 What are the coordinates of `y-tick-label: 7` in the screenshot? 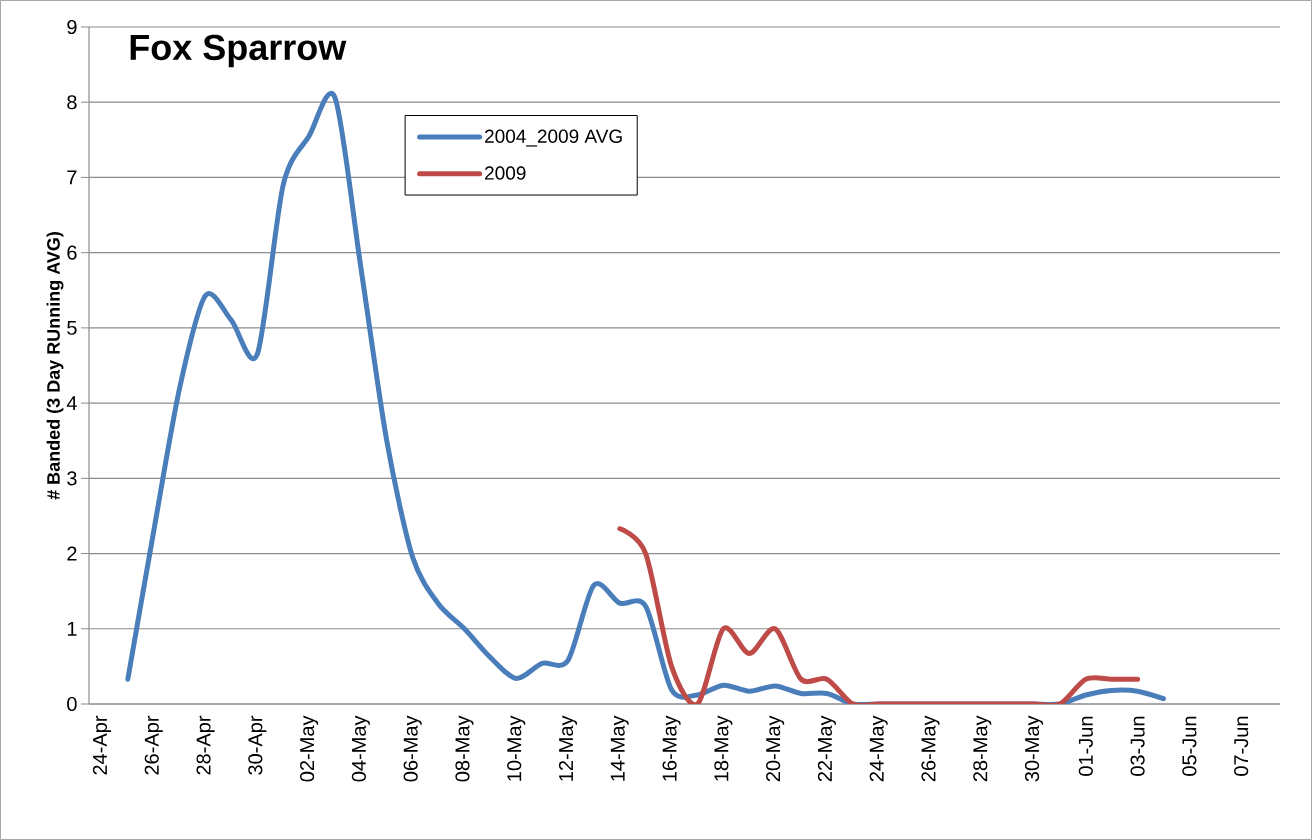 It's located at (72, 177).